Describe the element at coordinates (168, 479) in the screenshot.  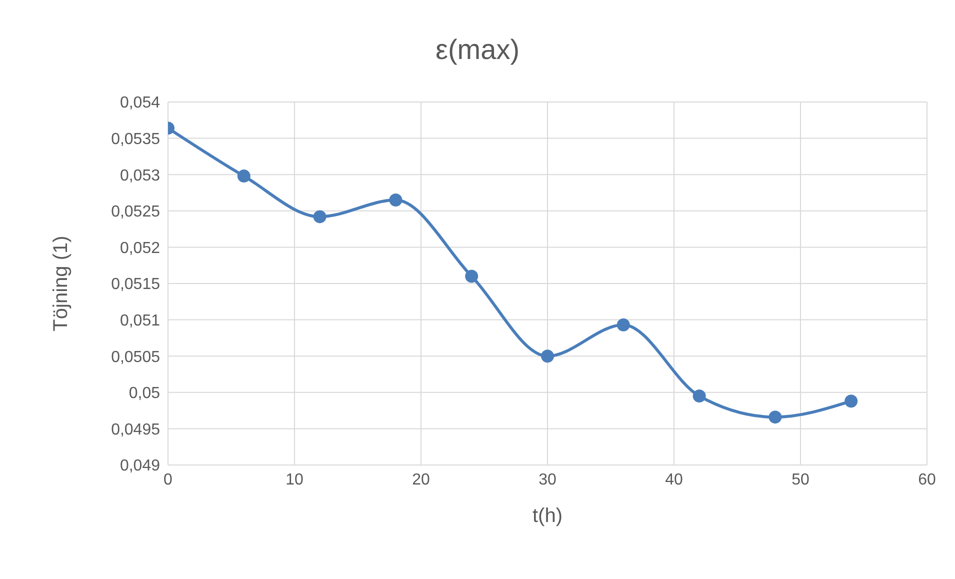
I see `x-tick-label: 0` at that location.